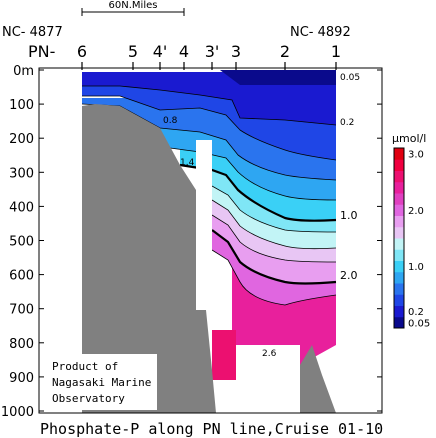 The height and width of the screenshot is (438, 436). I want to click on colorbar: 3.0 2.0 1.0 0.20.05, so click(411, 238).